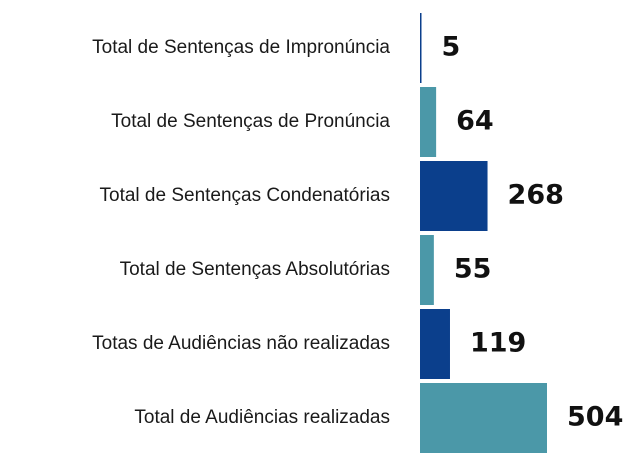 The height and width of the screenshot is (453, 637). What do you see at coordinates (241, 343) in the screenshot?
I see `category-label: Totas de Audiências não realizadas` at bounding box center [241, 343].